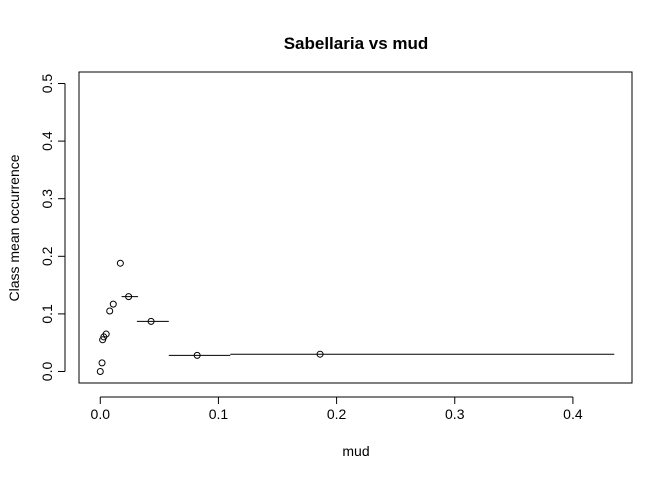 This screenshot has height=480, width=672. Describe the element at coordinates (47, 256) in the screenshot. I see `y-tick-label: 0.2` at that location.